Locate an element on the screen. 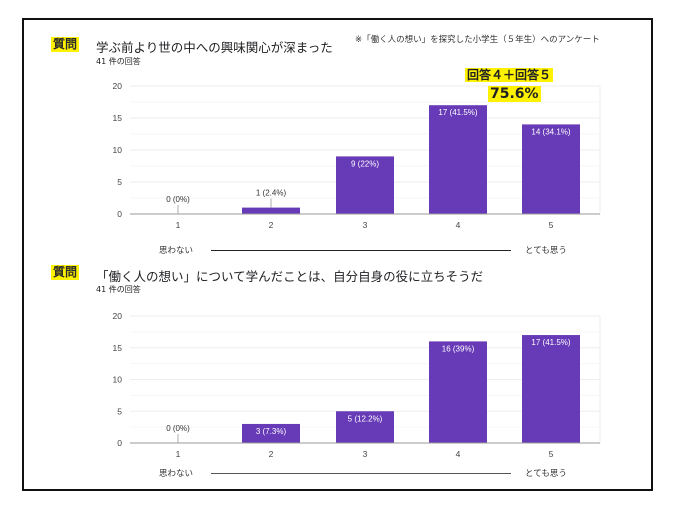 This screenshot has width=680, height=509. highlight-percentage: 75.6% is located at coordinates (514, 94).